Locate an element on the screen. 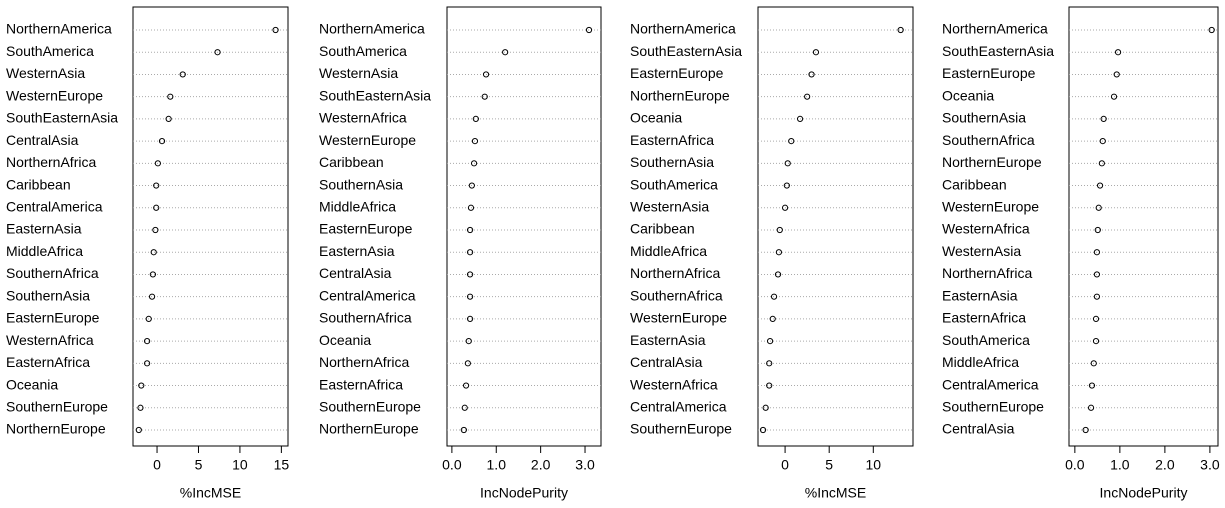  category-label: Caribbean is located at coordinates (662, 229).